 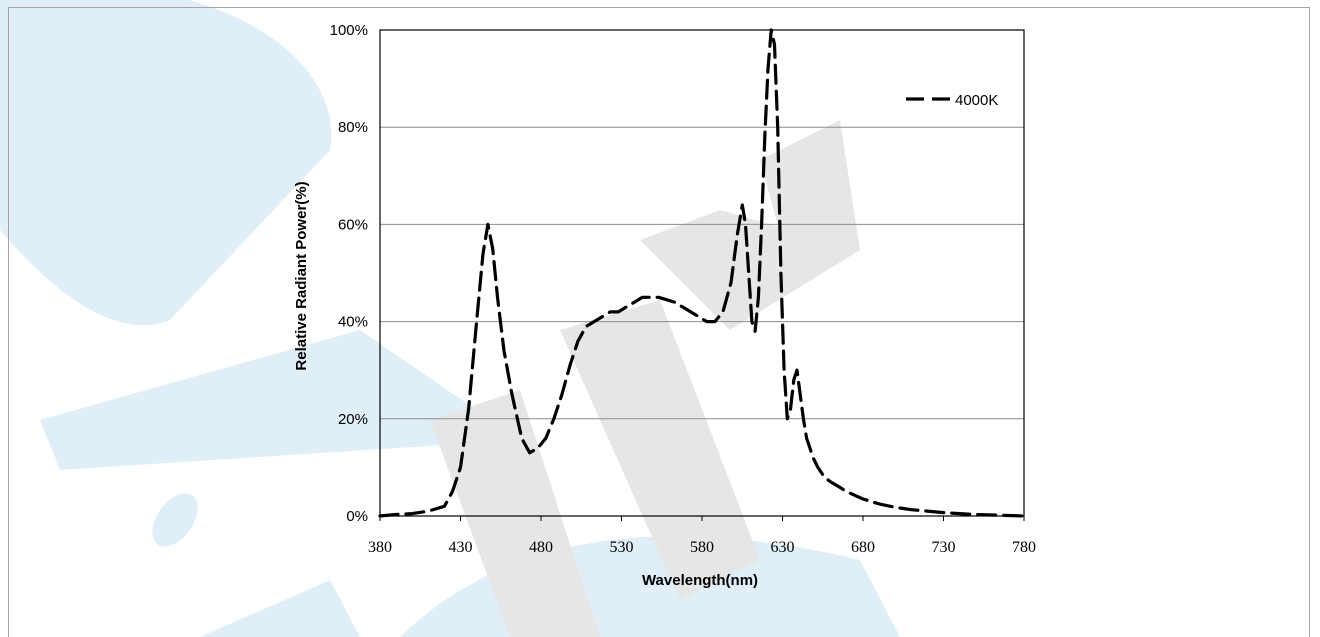 I want to click on y-axis-ticks: 0% 20% 40% 60% 80% 100%, so click(x=349, y=273).